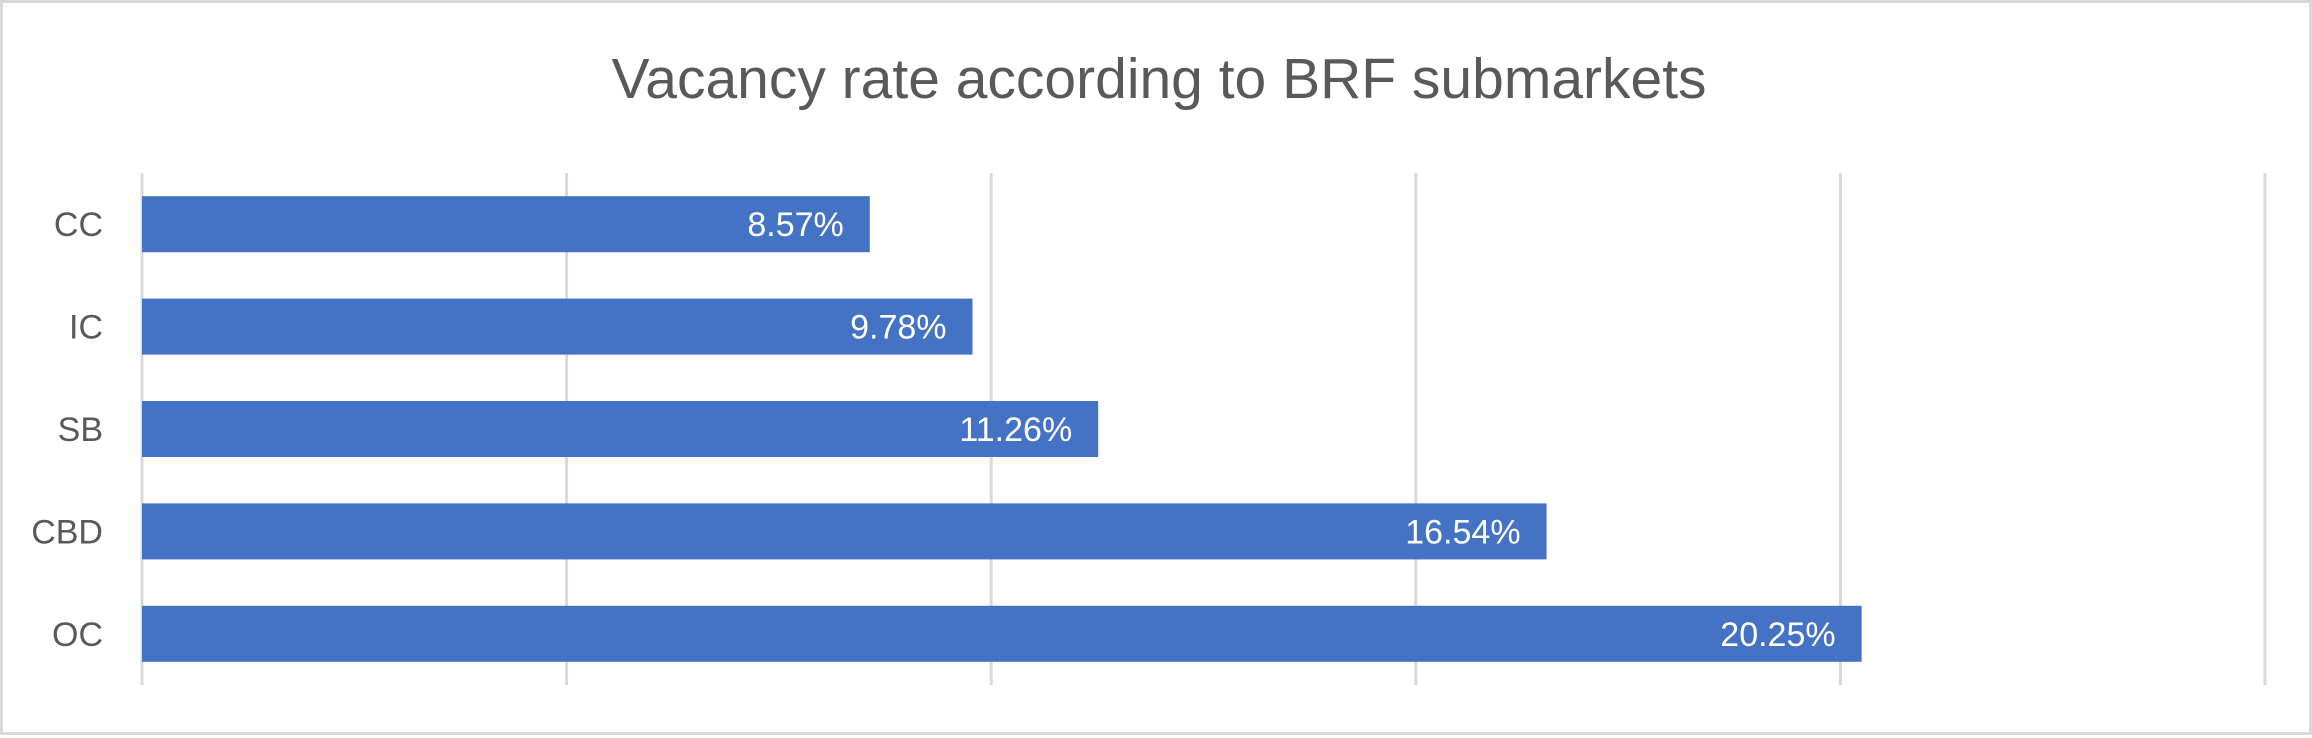 The width and height of the screenshot is (2312, 738). What do you see at coordinates (844, 531) in the screenshot?
I see `bar-cbd` at bounding box center [844, 531].